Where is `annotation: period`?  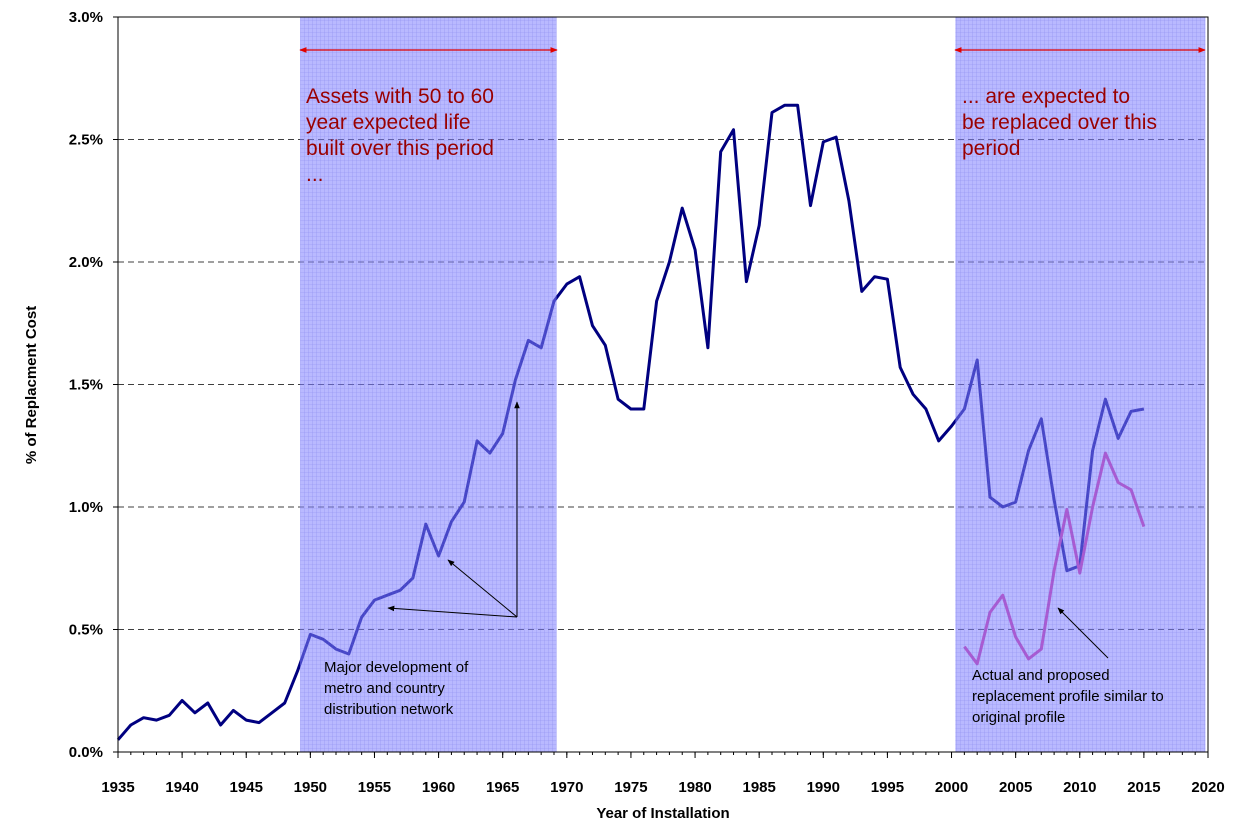
annotation: period is located at coordinates (991, 148).